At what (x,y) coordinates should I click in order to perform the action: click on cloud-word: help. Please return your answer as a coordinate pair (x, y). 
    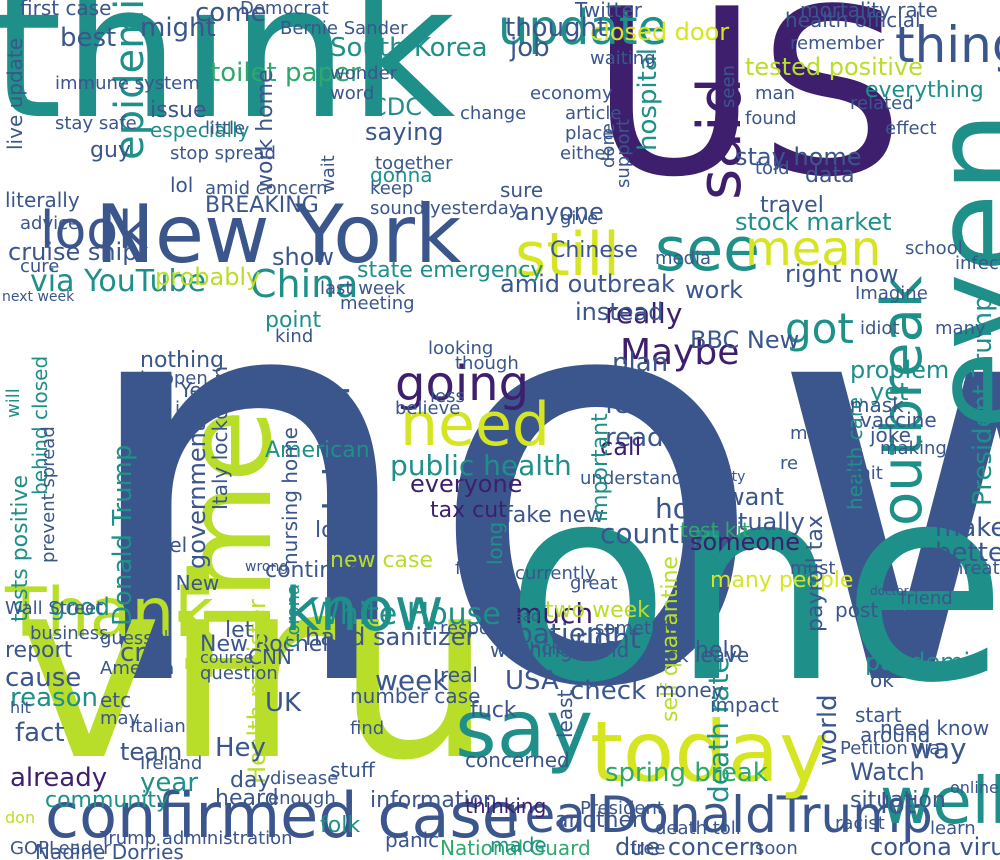
    Looking at the image, I should click on (719, 650).